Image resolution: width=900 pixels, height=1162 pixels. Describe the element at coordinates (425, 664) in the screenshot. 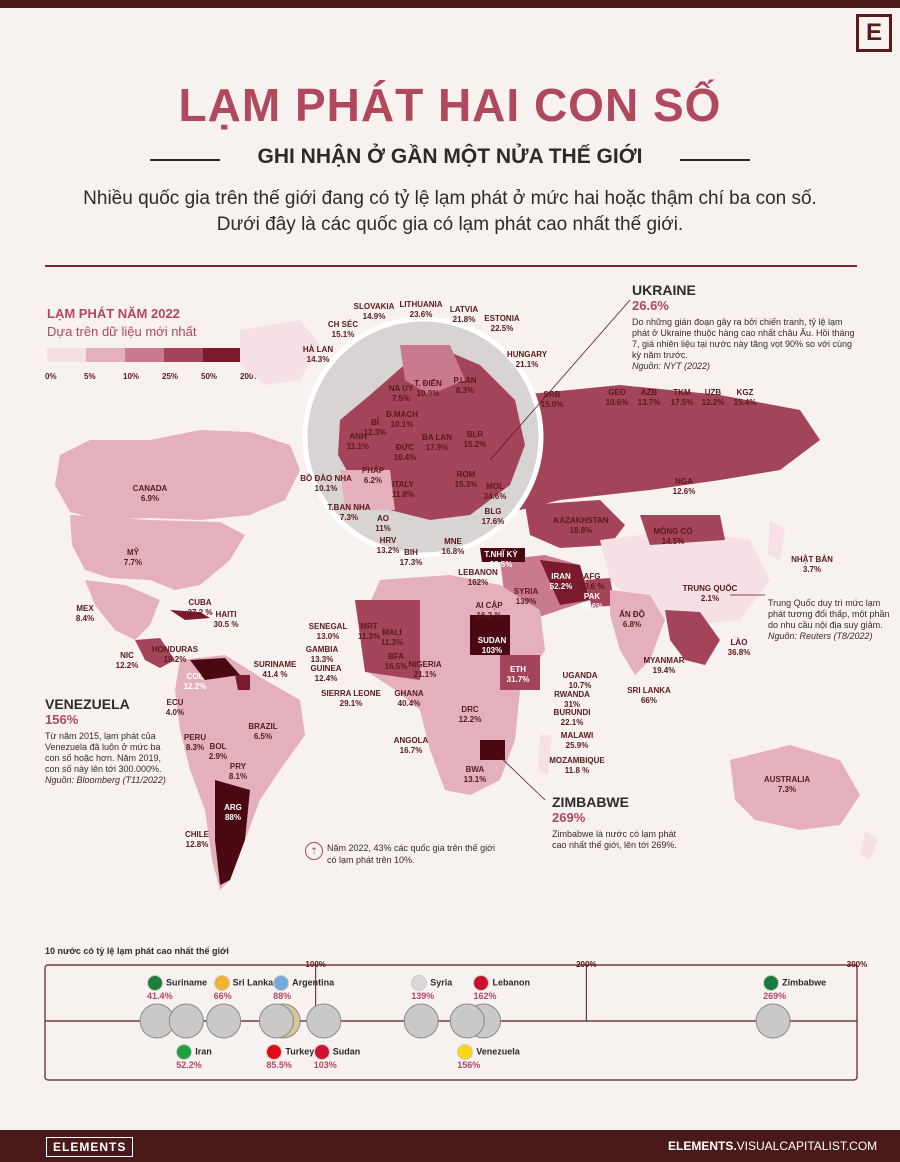

I see `country-name: NIGERIA` at that location.